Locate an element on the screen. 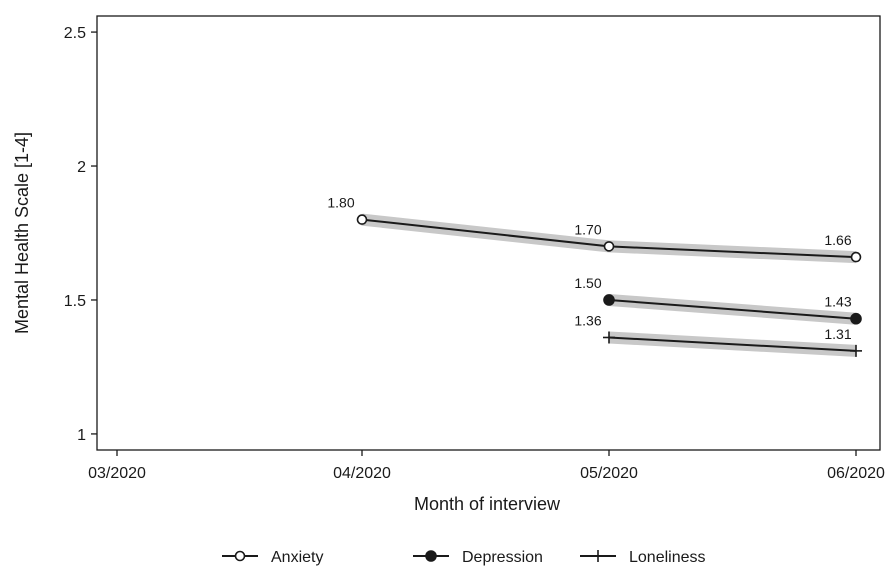  depression-label-06/2020: 1.43 is located at coordinates (837, 302).